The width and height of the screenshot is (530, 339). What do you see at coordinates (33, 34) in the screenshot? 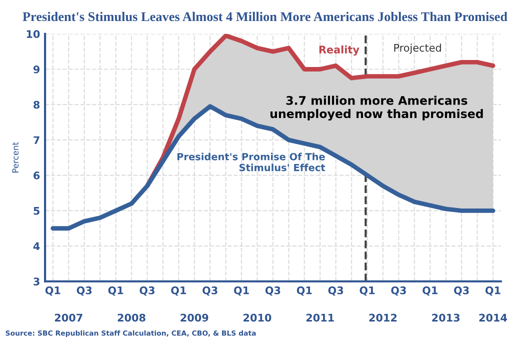
I see `y-tick-label: 10` at bounding box center [33, 34].